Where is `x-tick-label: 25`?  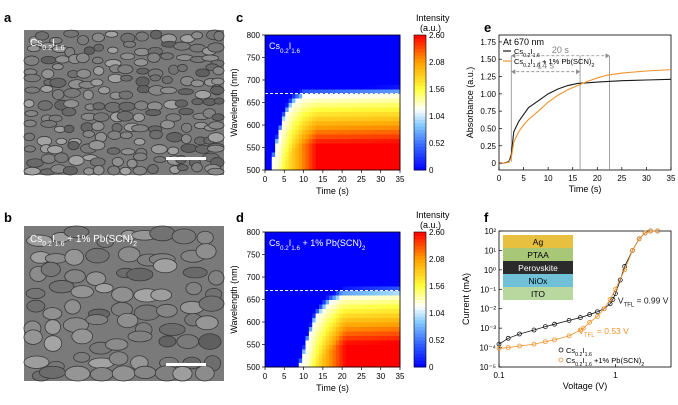
x-tick-label: 25 is located at coordinates (621, 178).